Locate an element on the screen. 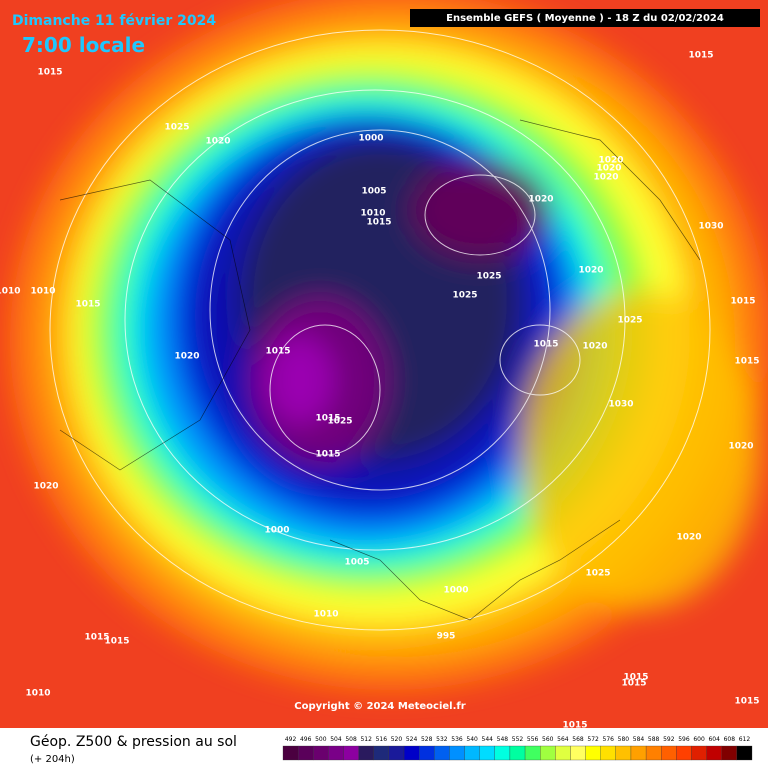 This screenshot has height=768, width=768. legend-label: 580 is located at coordinates (624, 739).